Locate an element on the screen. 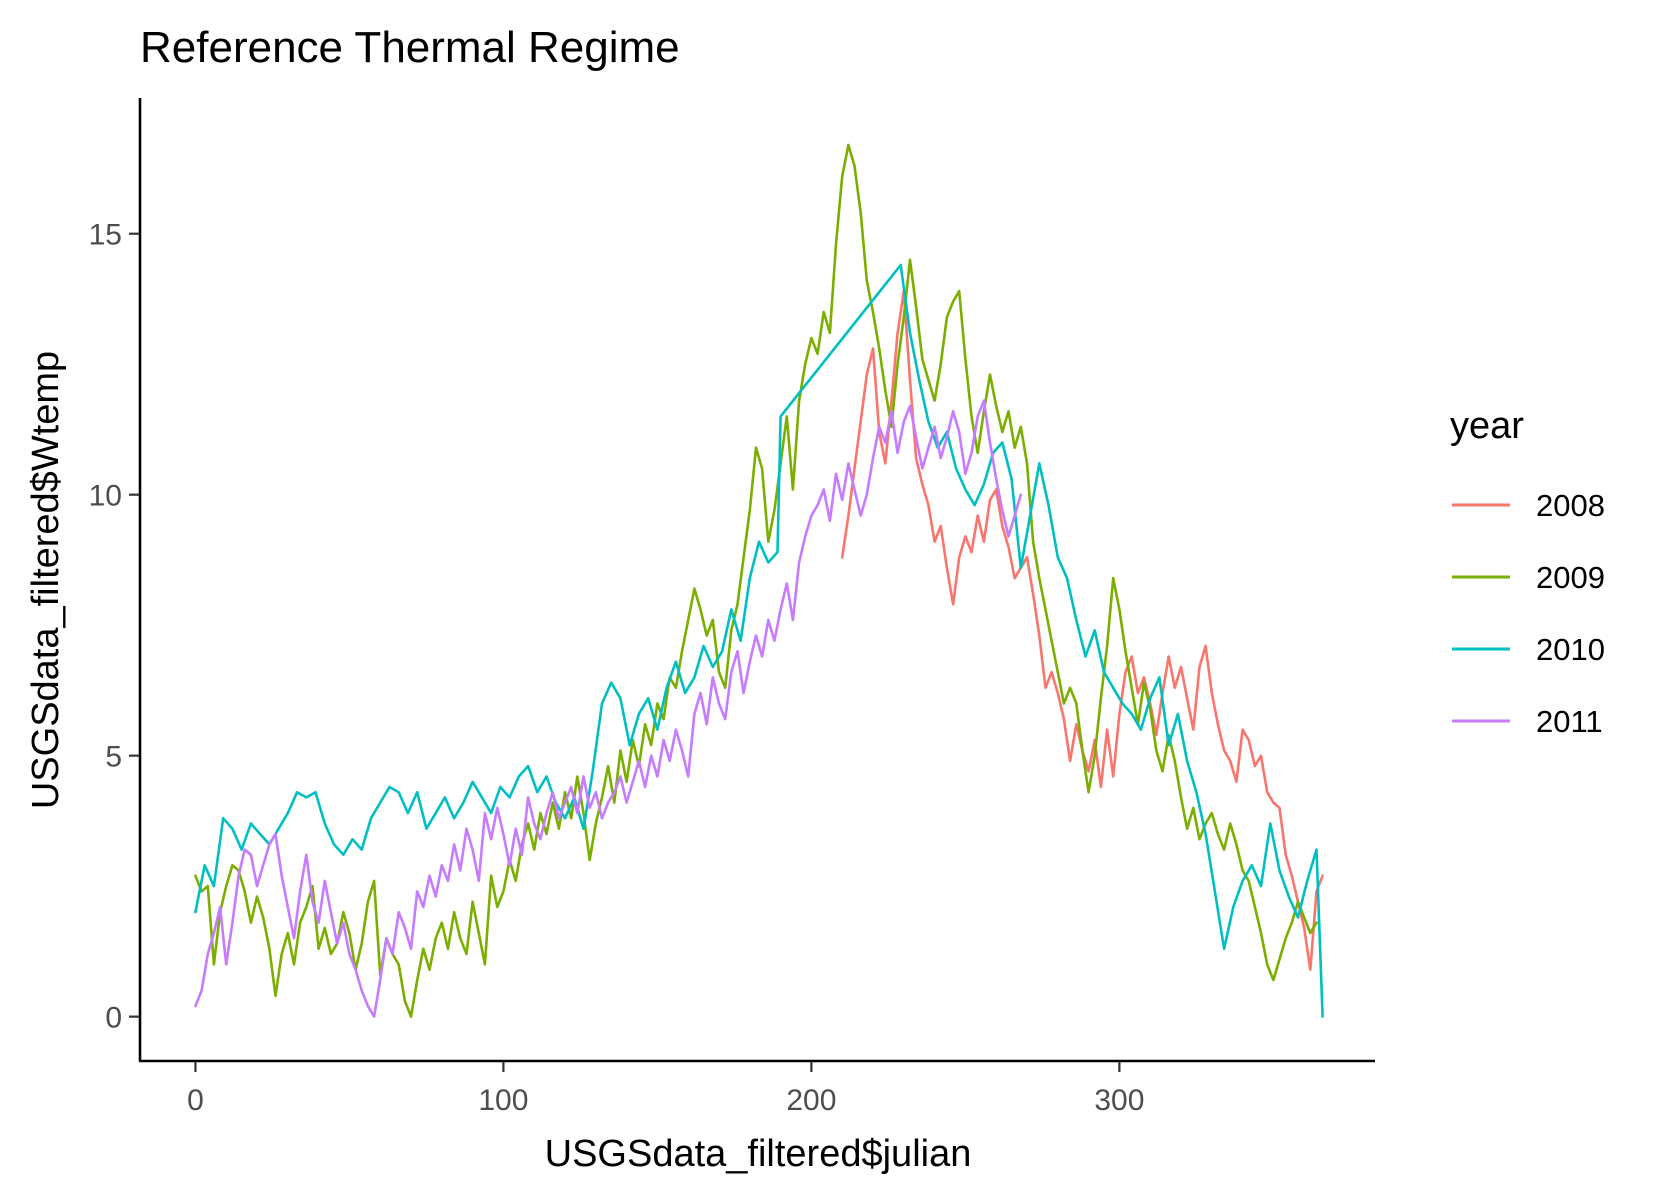 This screenshot has height=1181, width=1653. x-axis-ticks: 0 100 200 300 is located at coordinates (665, 1089).